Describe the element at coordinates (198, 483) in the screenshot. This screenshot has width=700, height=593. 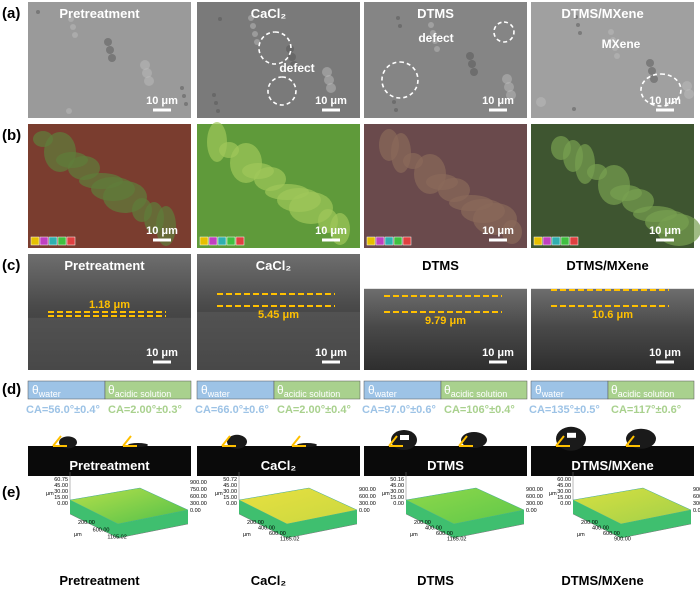
I see `y-tick: 900.00` at that location.